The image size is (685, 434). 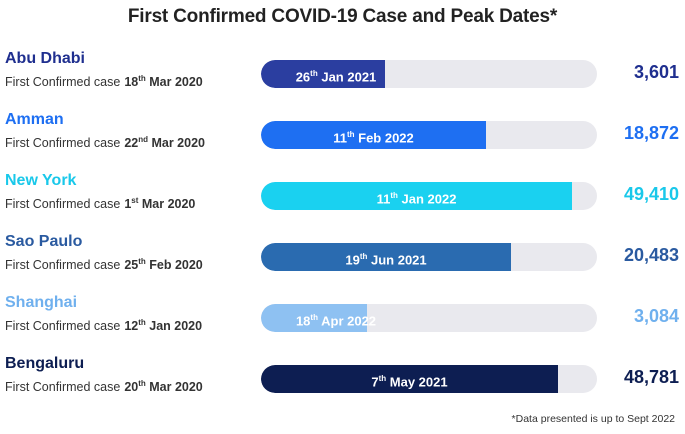 I want to click on first-case-date: 18th Mar 2020, so click(x=163, y=82).